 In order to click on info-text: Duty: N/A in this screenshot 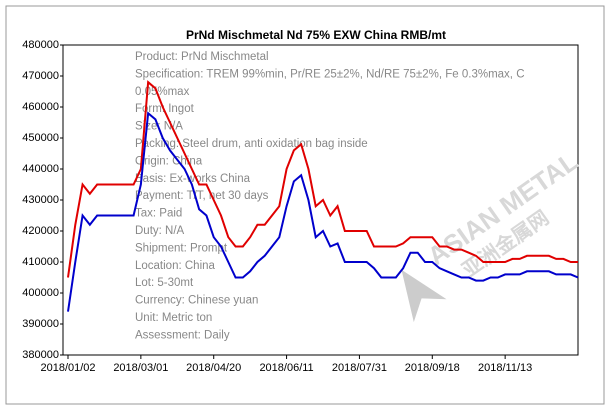, I will do `click(160, 231)`.